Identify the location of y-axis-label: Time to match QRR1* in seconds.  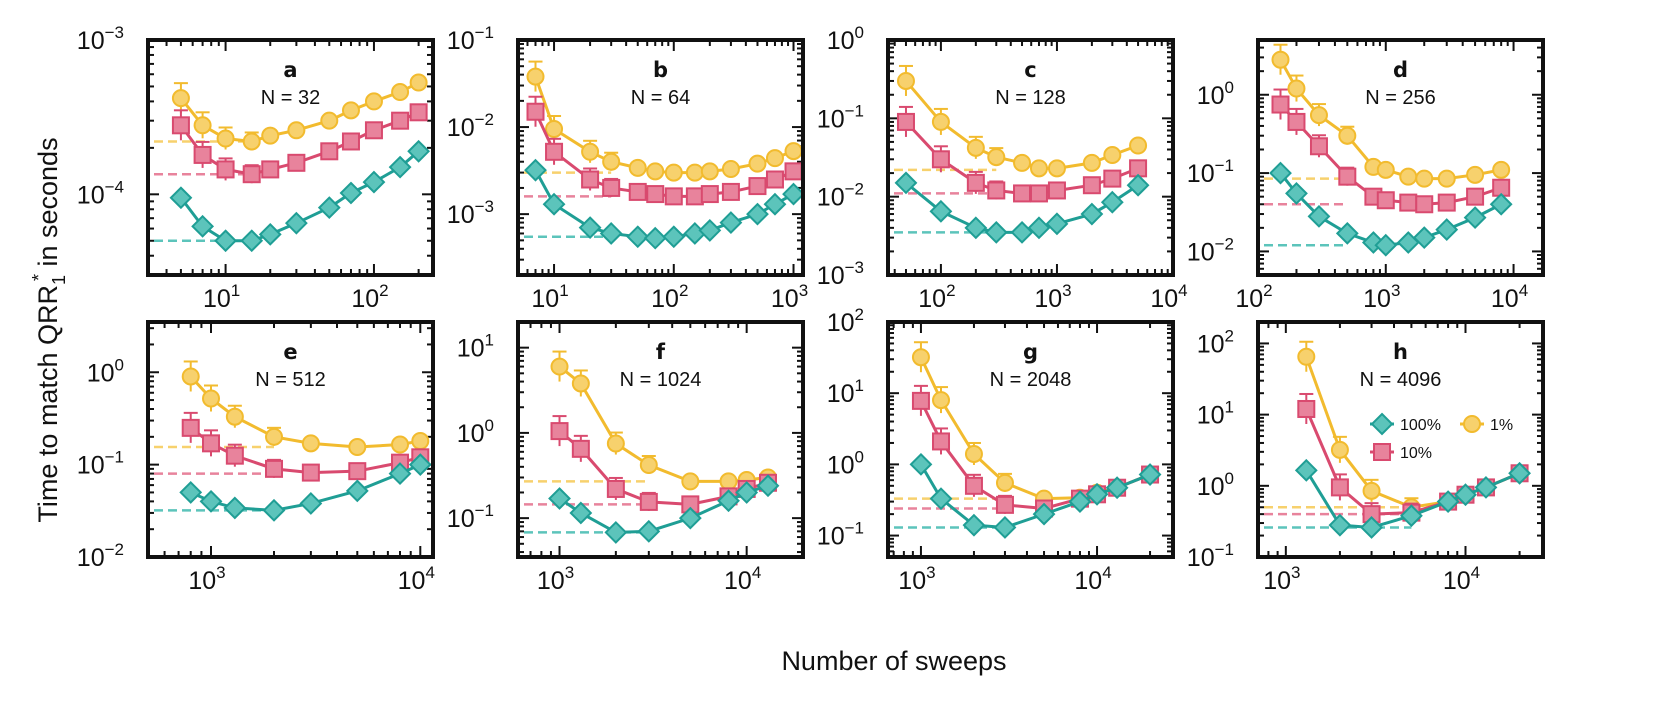
(49, 329).